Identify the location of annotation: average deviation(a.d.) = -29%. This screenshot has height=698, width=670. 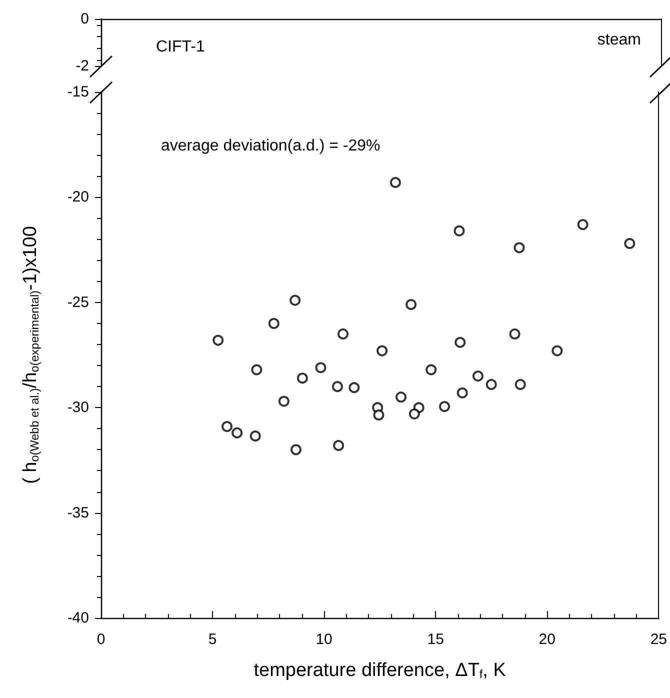
(270, 146).